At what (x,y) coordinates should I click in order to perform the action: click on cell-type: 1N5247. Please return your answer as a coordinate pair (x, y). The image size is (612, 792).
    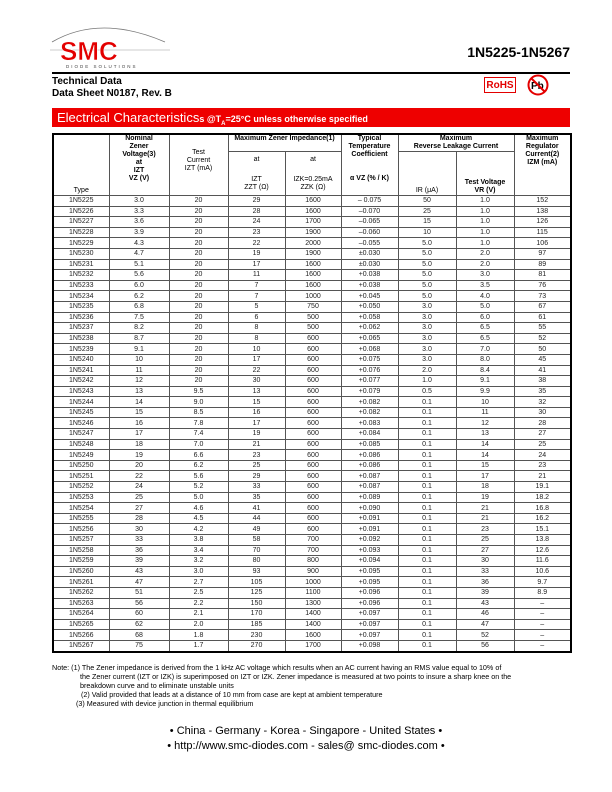
    Looking at the image, I should click on (81, 434).